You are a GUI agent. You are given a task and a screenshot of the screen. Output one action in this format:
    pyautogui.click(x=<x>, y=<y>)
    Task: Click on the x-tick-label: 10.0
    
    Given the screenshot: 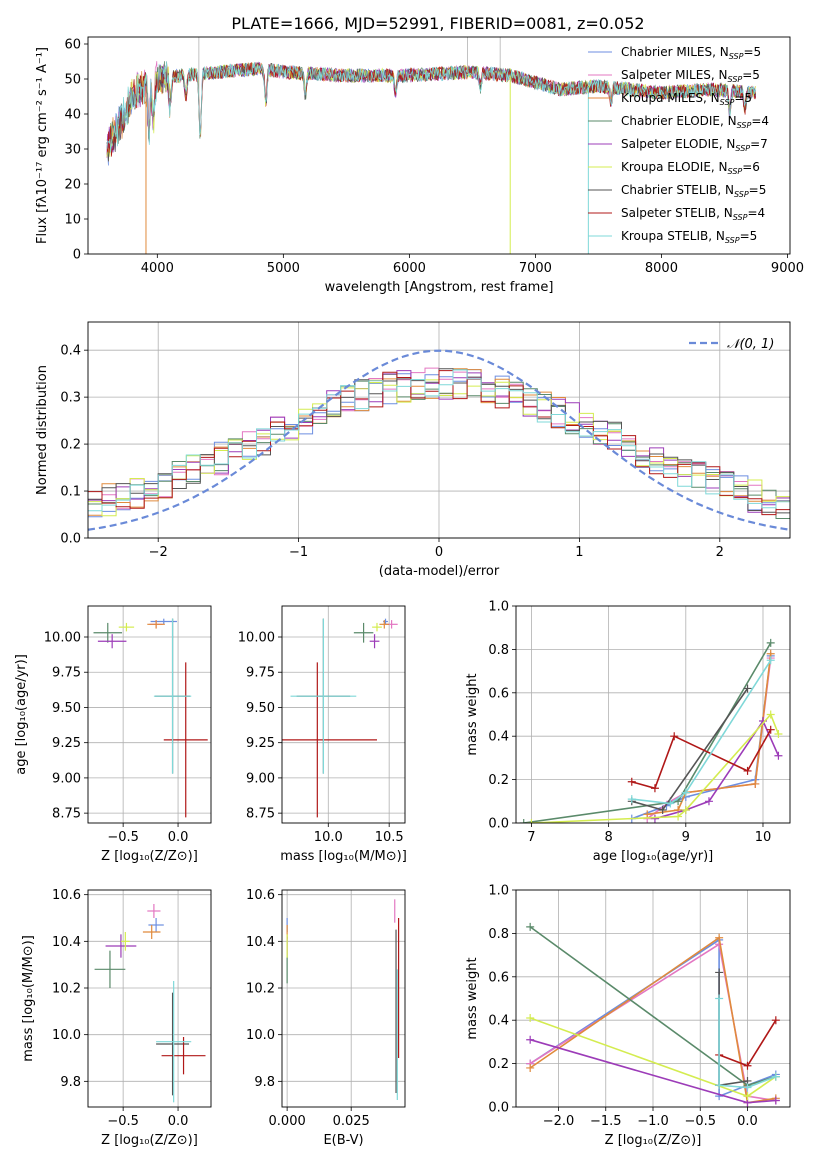 What is the action you would take?
    pyautogui.click(x=328, y=837)
    